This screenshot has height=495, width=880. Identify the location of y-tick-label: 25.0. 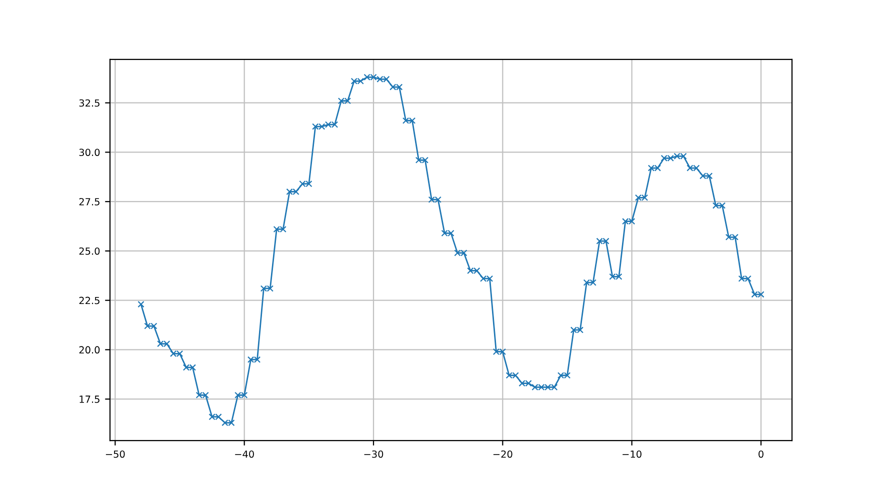
(89, 251).